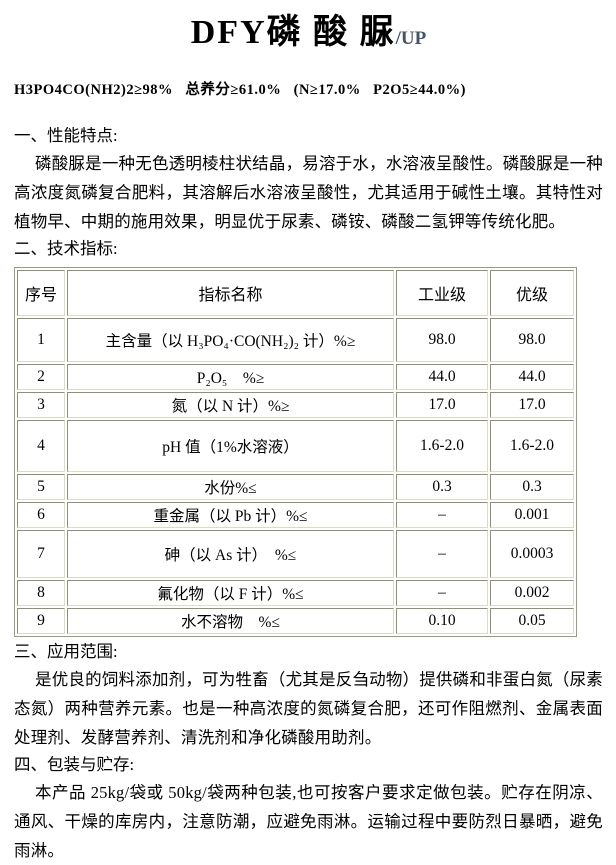 This screenshot has width=616, height=865. What do you see at coordinates (532, 487) in the screenshot?
I see `cell-premium: 0.3` at bounding box center [532, 487].